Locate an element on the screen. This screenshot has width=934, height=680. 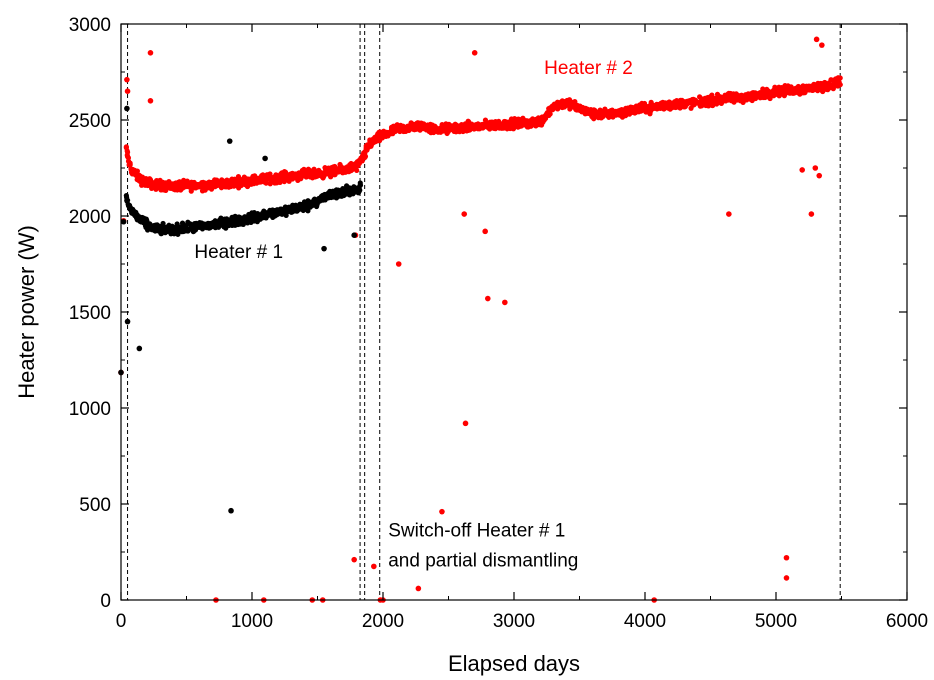
x-tick-label: 3000 is located at coordinates (514, 621).